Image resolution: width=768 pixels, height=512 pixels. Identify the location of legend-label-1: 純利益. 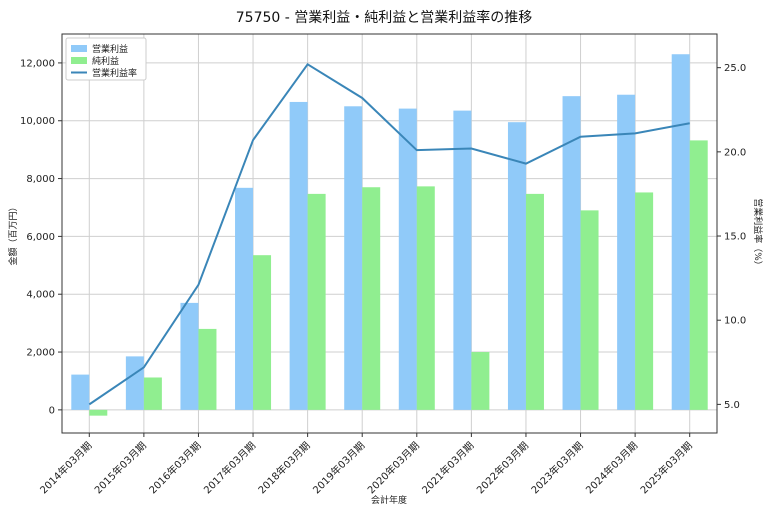
(105, 61).